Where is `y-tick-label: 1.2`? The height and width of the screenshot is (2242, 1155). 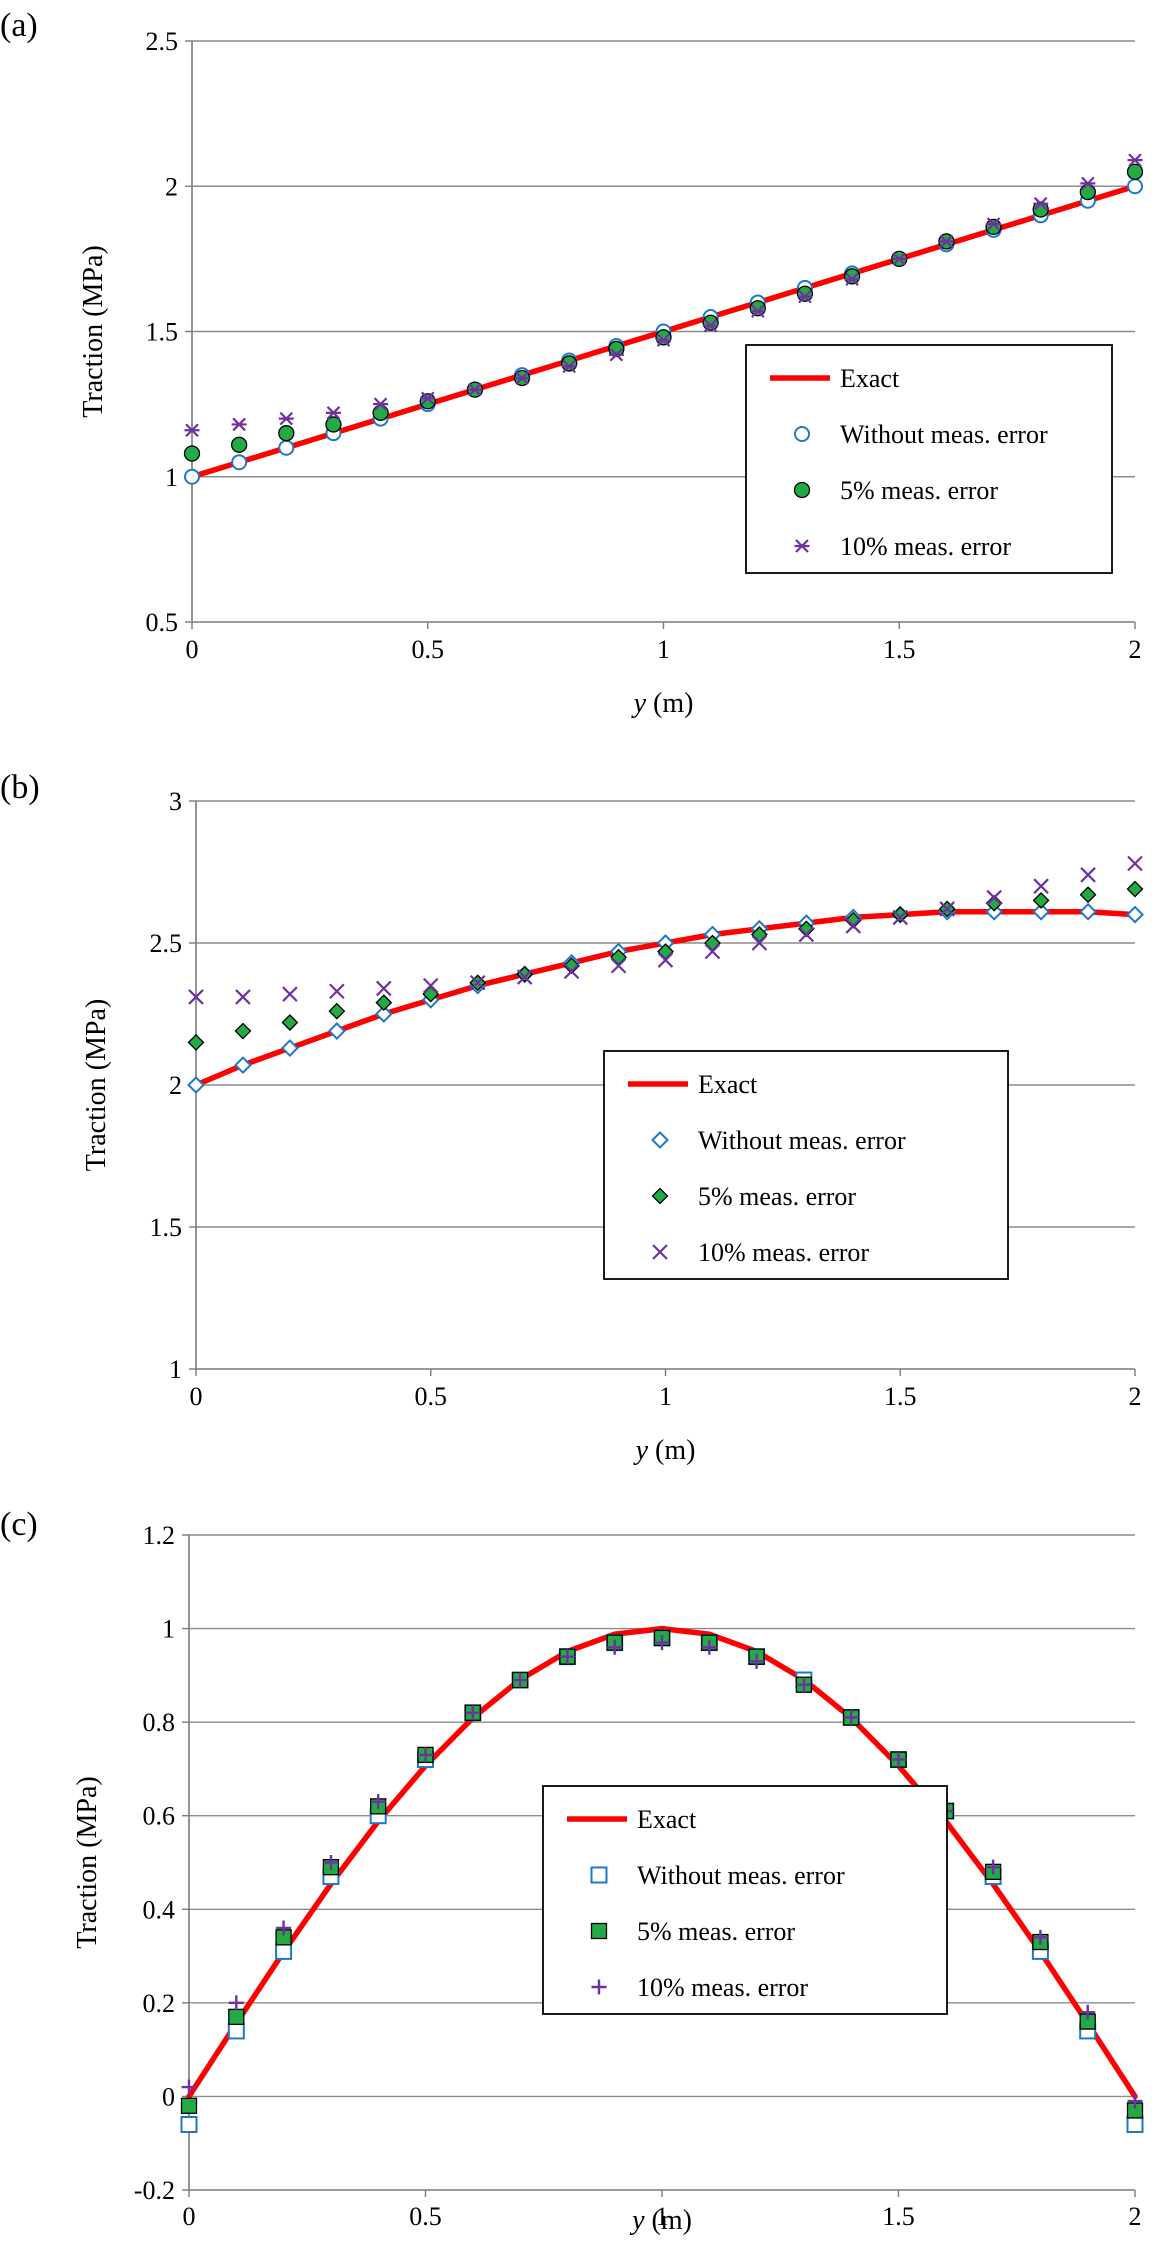 y-tick-label: 1.2 is located at coordinates (159, 1535).